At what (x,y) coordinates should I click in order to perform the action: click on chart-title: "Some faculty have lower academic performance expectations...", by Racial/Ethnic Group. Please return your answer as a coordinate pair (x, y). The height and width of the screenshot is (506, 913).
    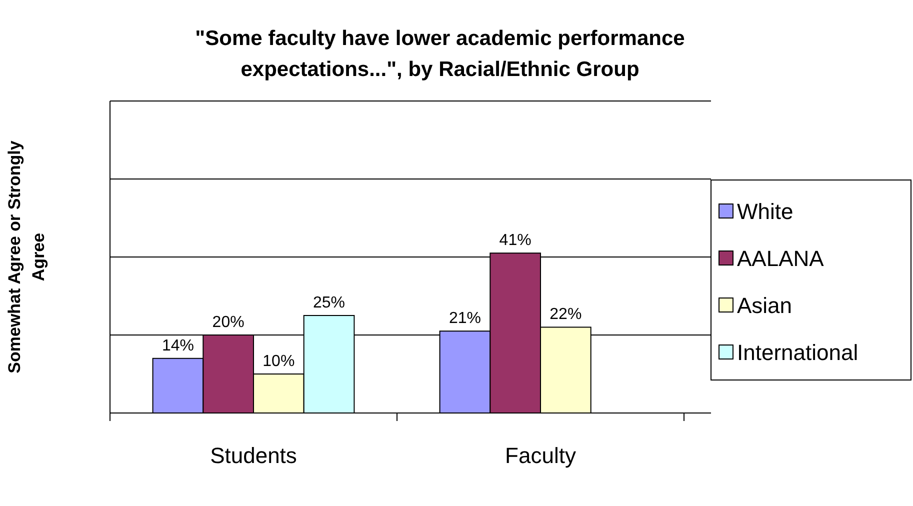
    Looking at the image, I should click on (440, 54).